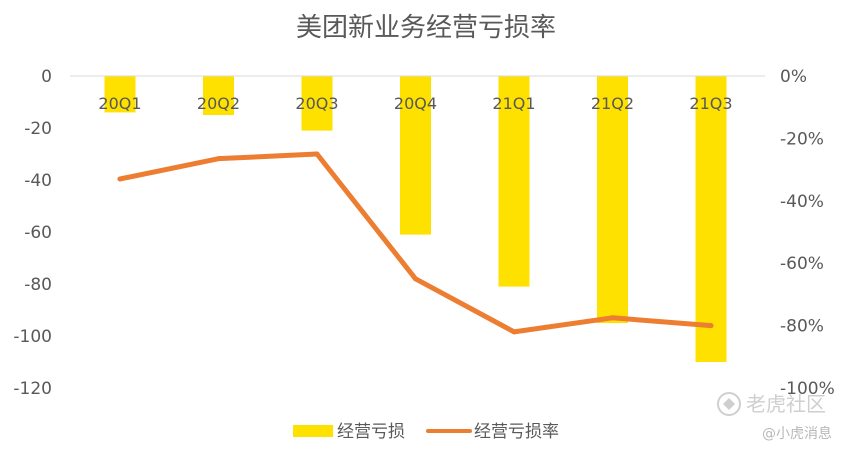 This screenshot has width=852, height=452. Describe the element at coordinates (46, 77) in the screenshot. I see `left-tick-label: 0` at that location.